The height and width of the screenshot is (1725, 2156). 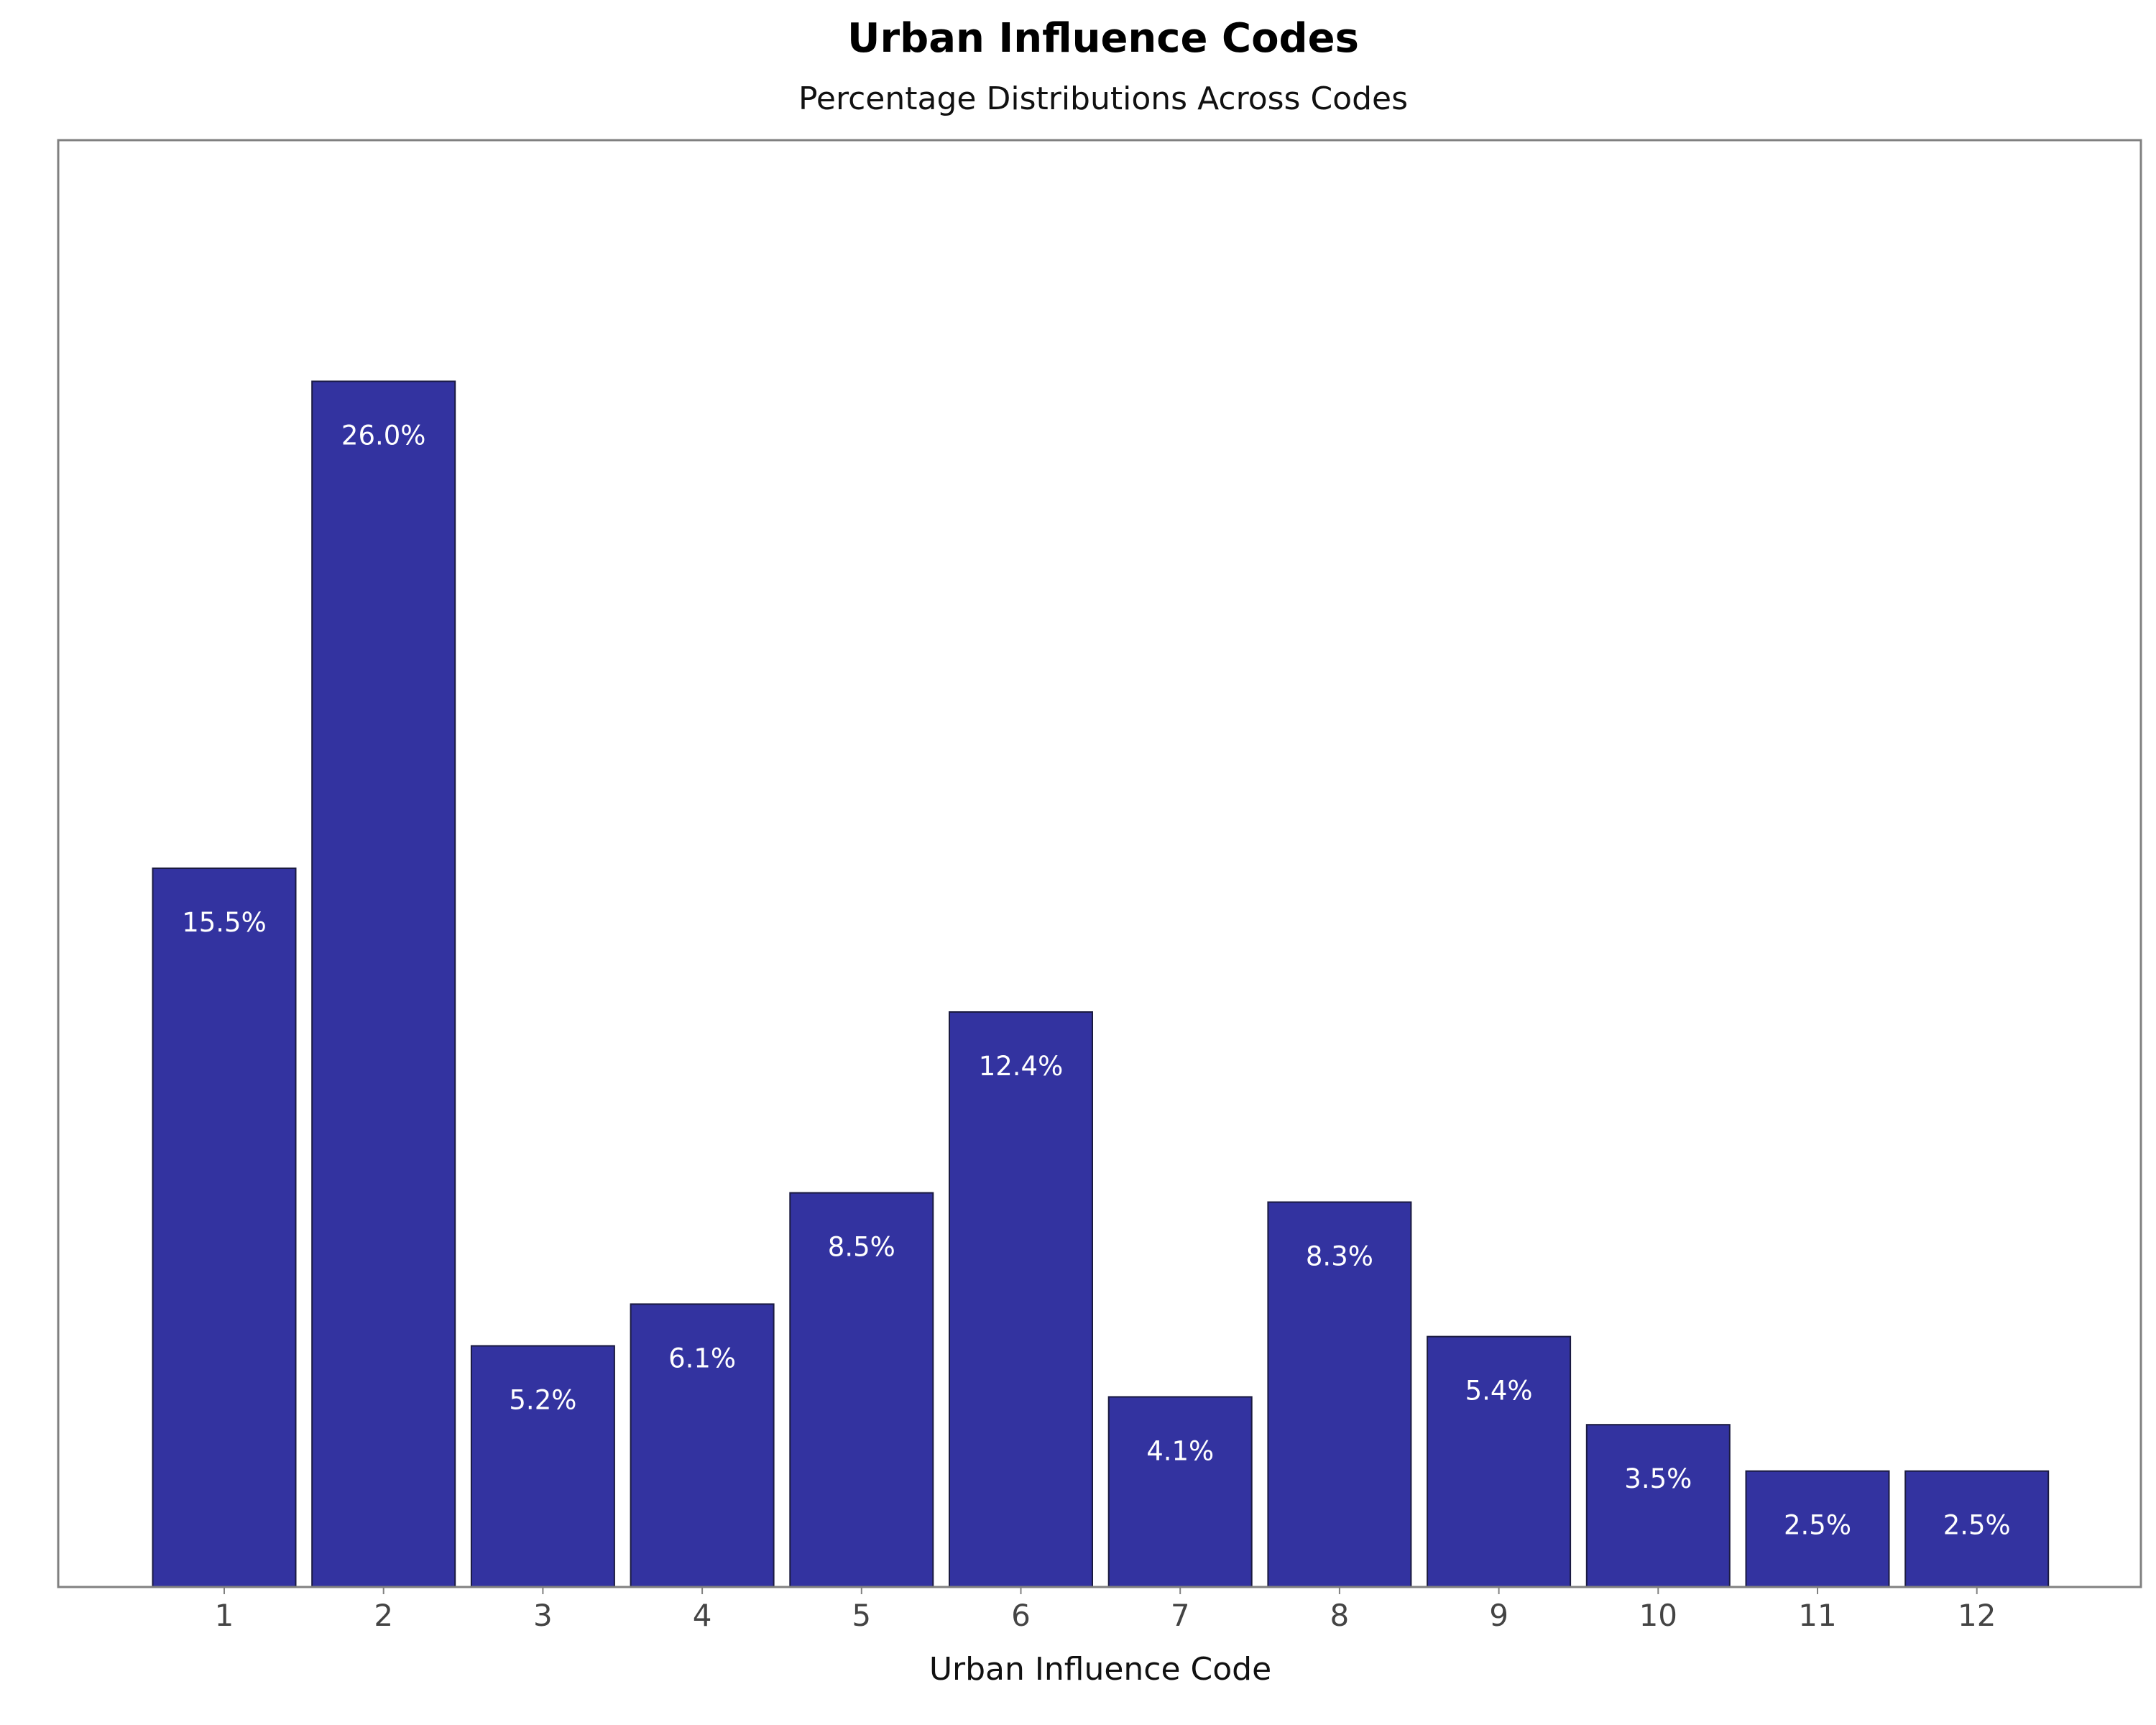 What do you see at coordinates (861, 1615) in the screenshot?
I see `x-tick-label-5: 5` at bounding box center [861, 1615].